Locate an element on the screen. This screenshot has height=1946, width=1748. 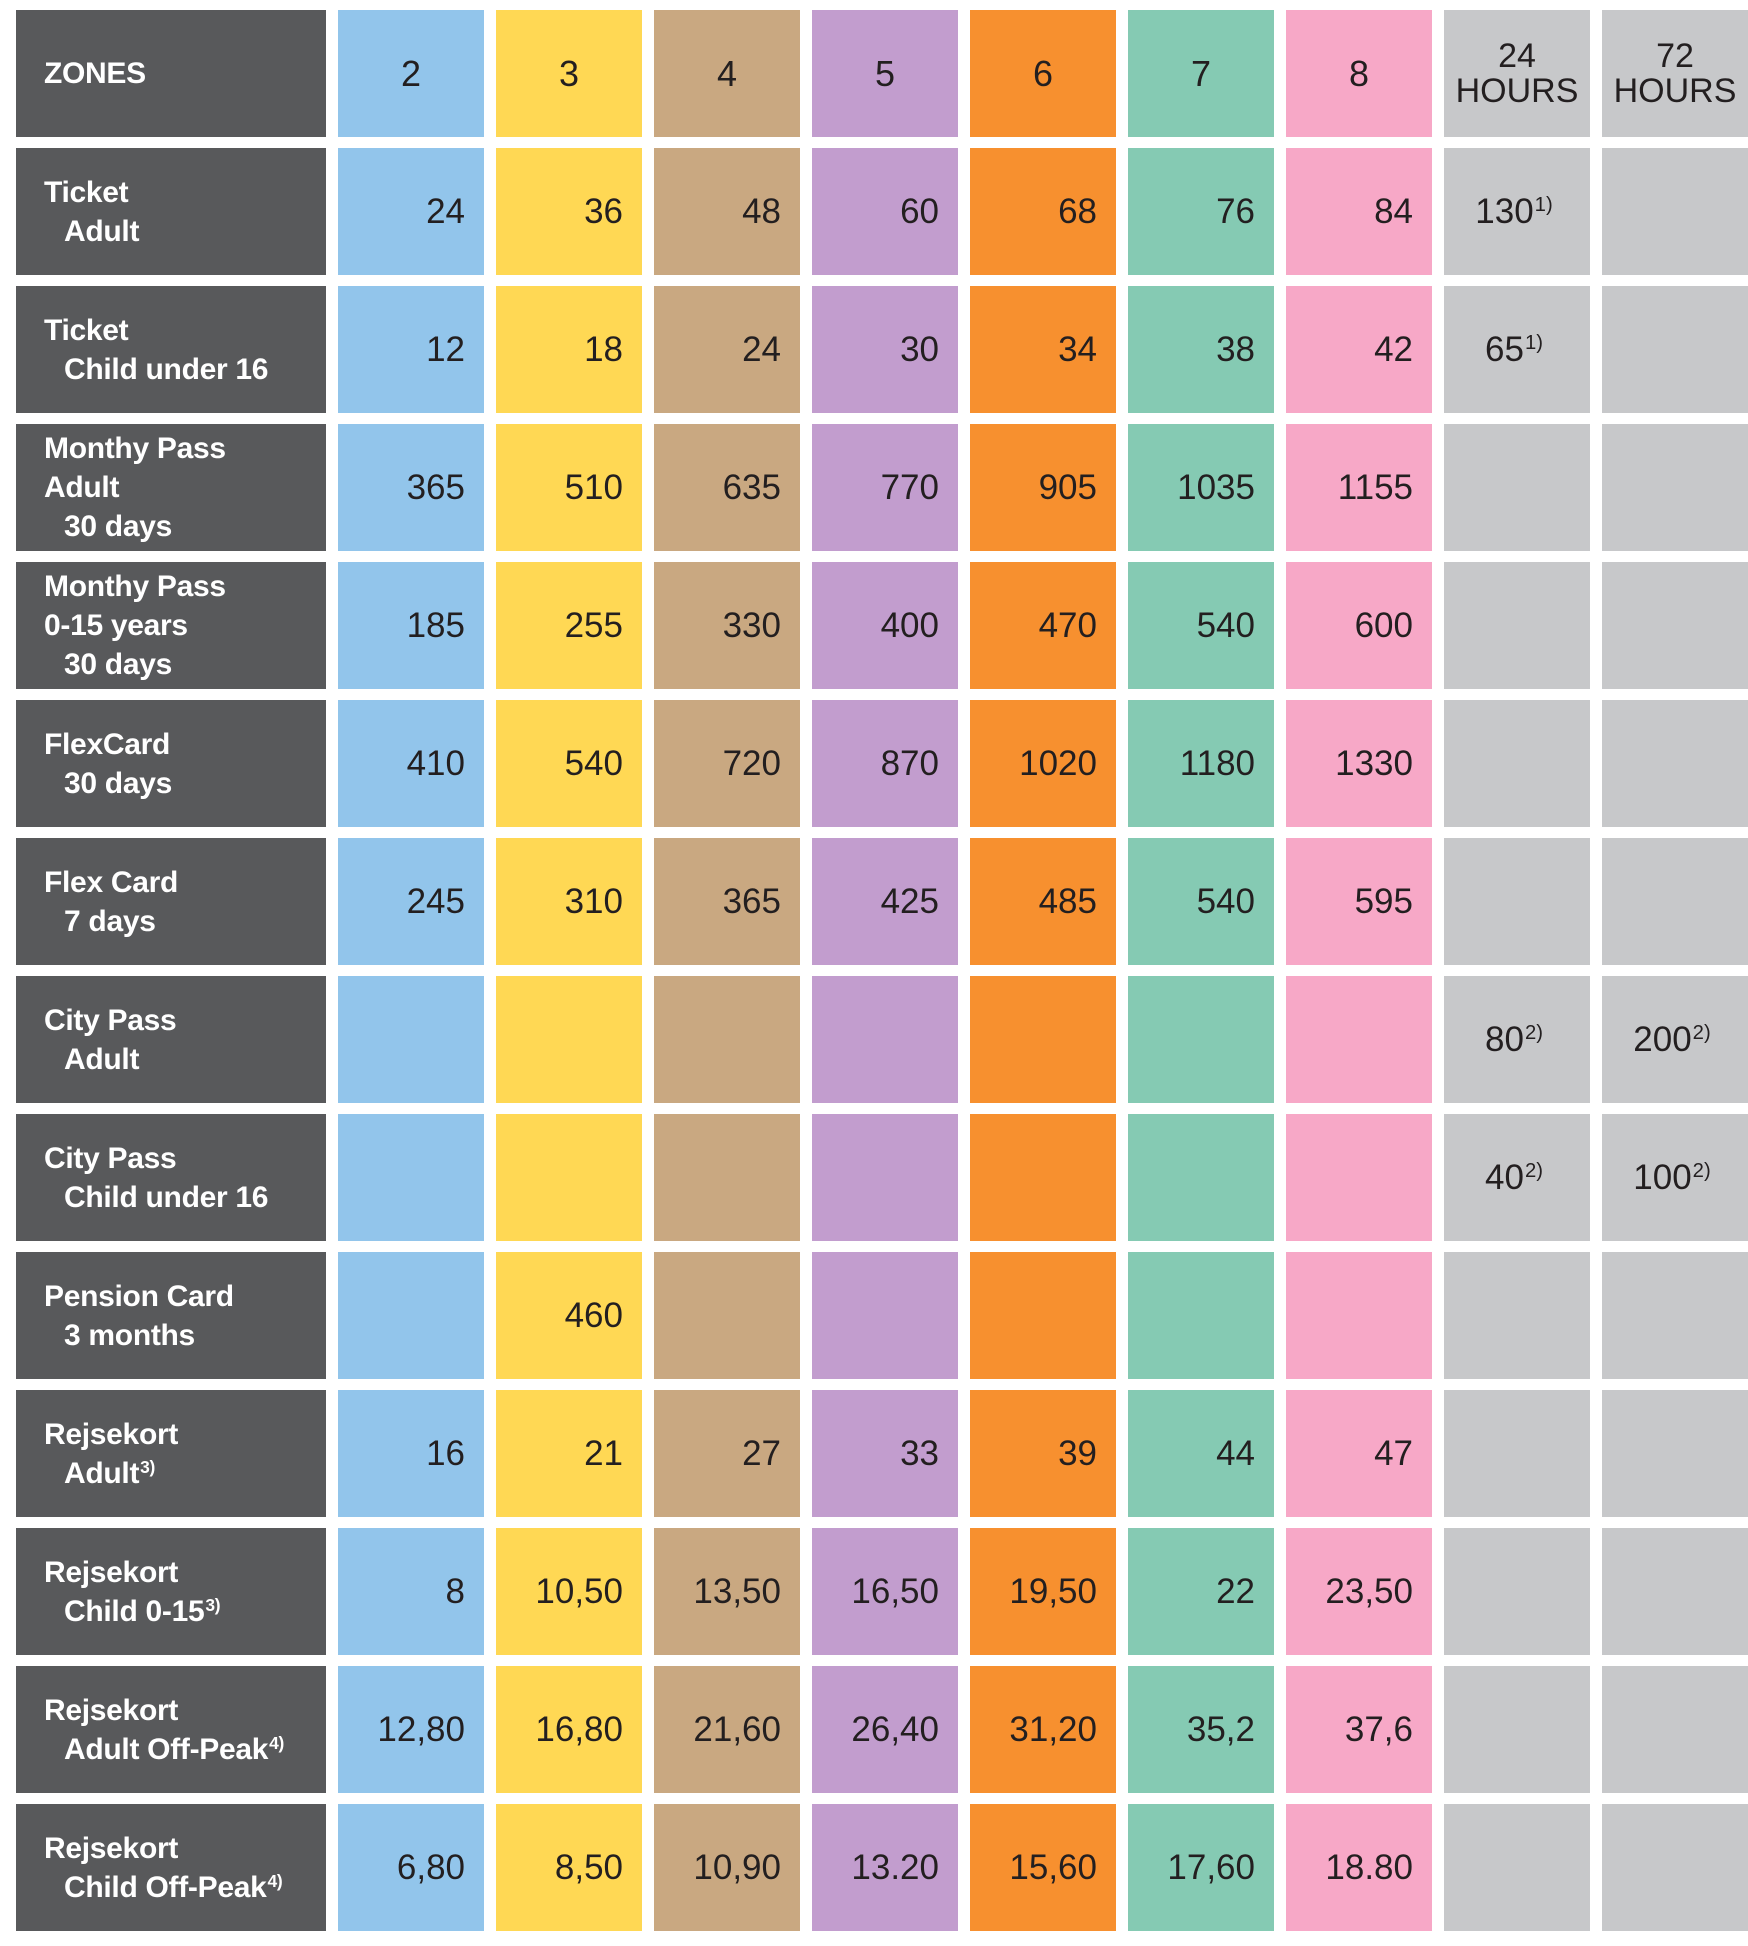
fare-cell-monthly-pass-adult-zone-2: 365 is located at coordinates (411, 487).